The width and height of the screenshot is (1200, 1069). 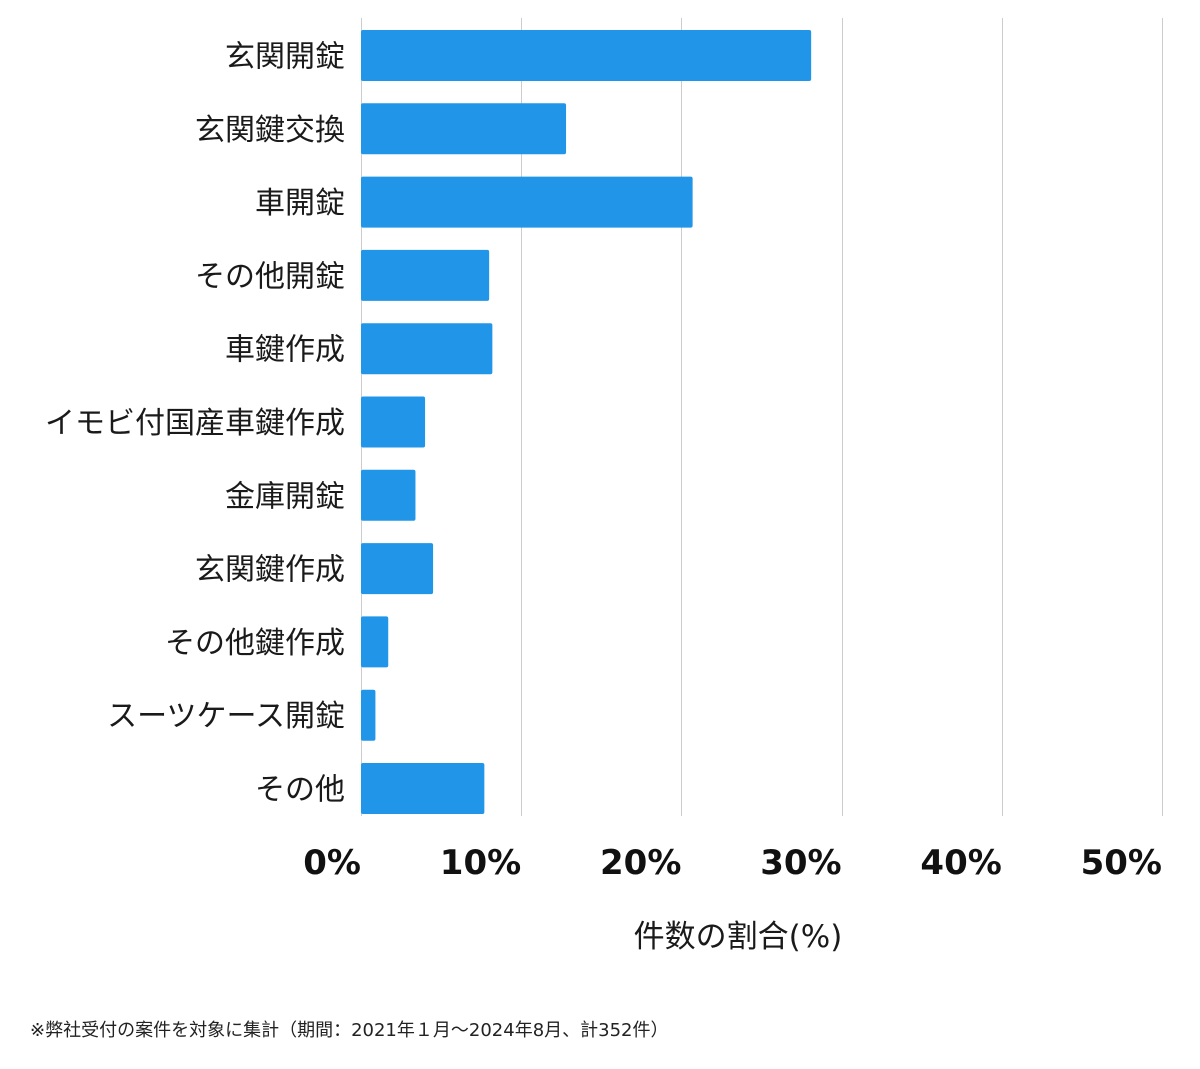 What do you see at coordinates (300, 203) in the screenshot?
I see `category-label: 車開錠` at bounding box center [300, 203].